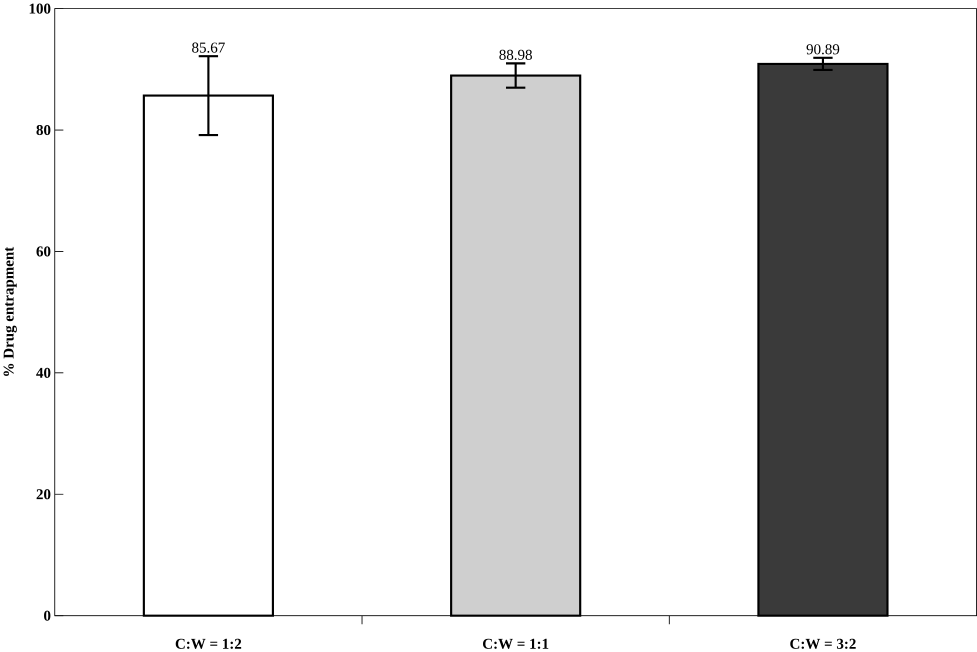  I want to click on y-tick-label: 80, so click(43, 129).